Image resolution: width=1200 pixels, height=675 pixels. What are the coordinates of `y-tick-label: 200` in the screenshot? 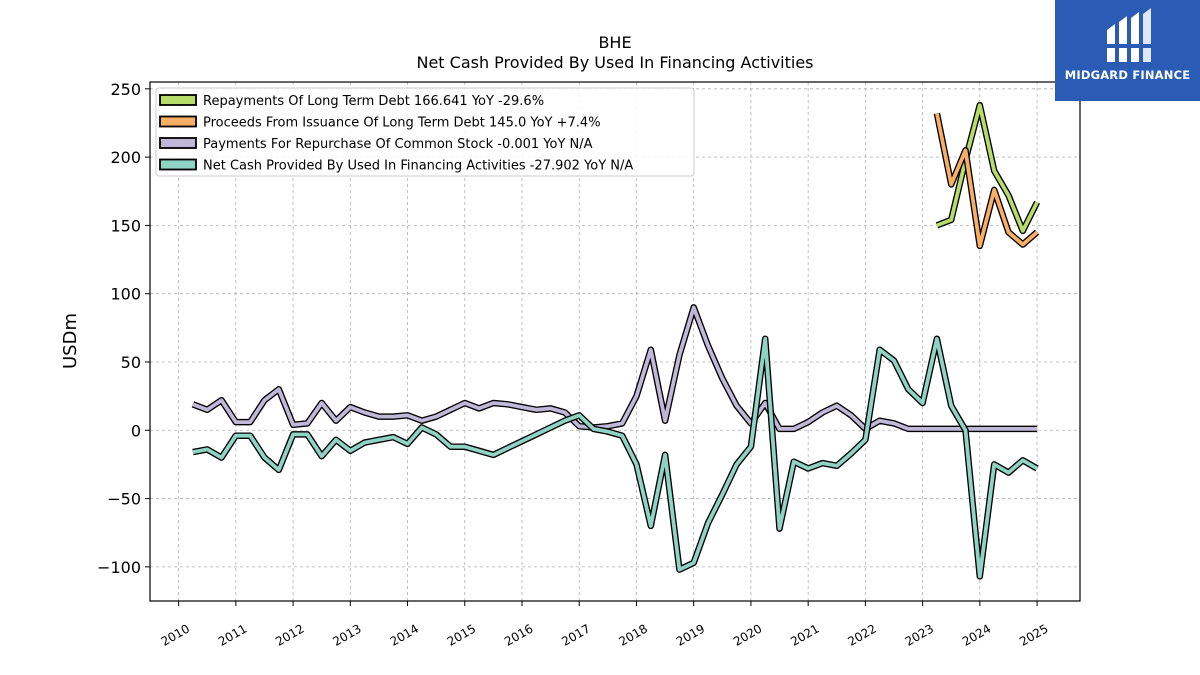 It's located at (125, 157).